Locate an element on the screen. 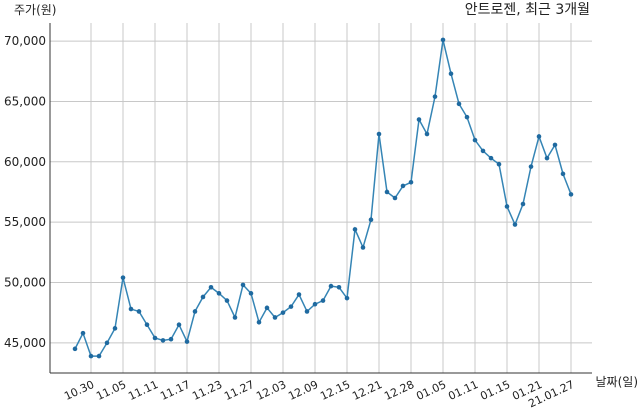 Image resolution: width=640 pixels, height=414 pixels. y-tick-label: 50,000 is located at coordinates (25, 282).